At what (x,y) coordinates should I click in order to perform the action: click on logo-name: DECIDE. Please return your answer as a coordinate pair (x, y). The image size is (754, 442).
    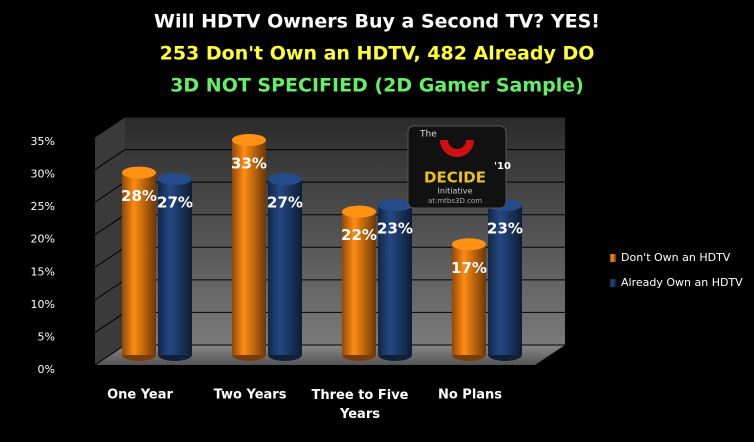
    Looking at the image, I should click on (455, 178).